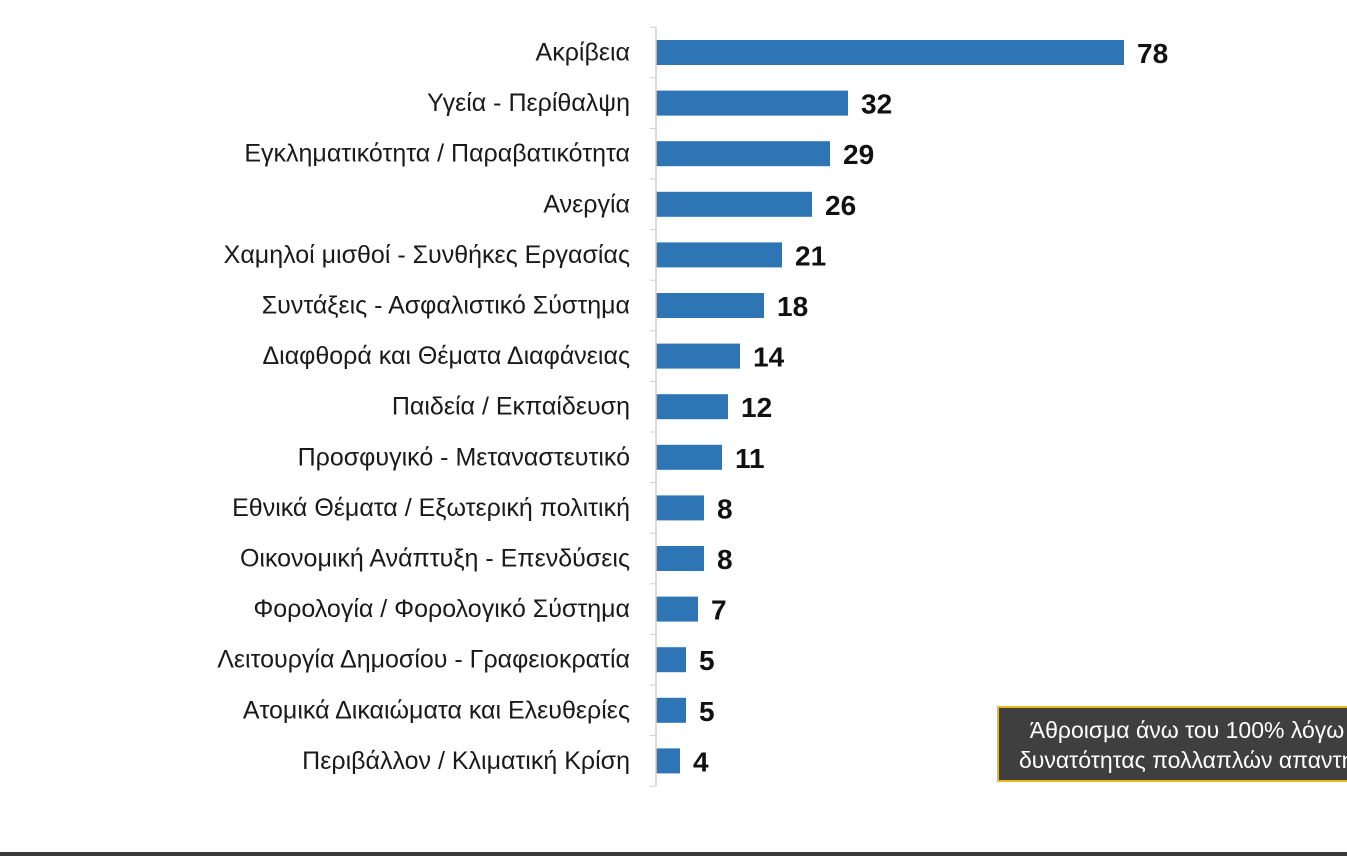 This screenshot has height=856, width=1347. Describe the element at coordinates (840, 205) in the screenshot. I see `value-label: 26` at that location.